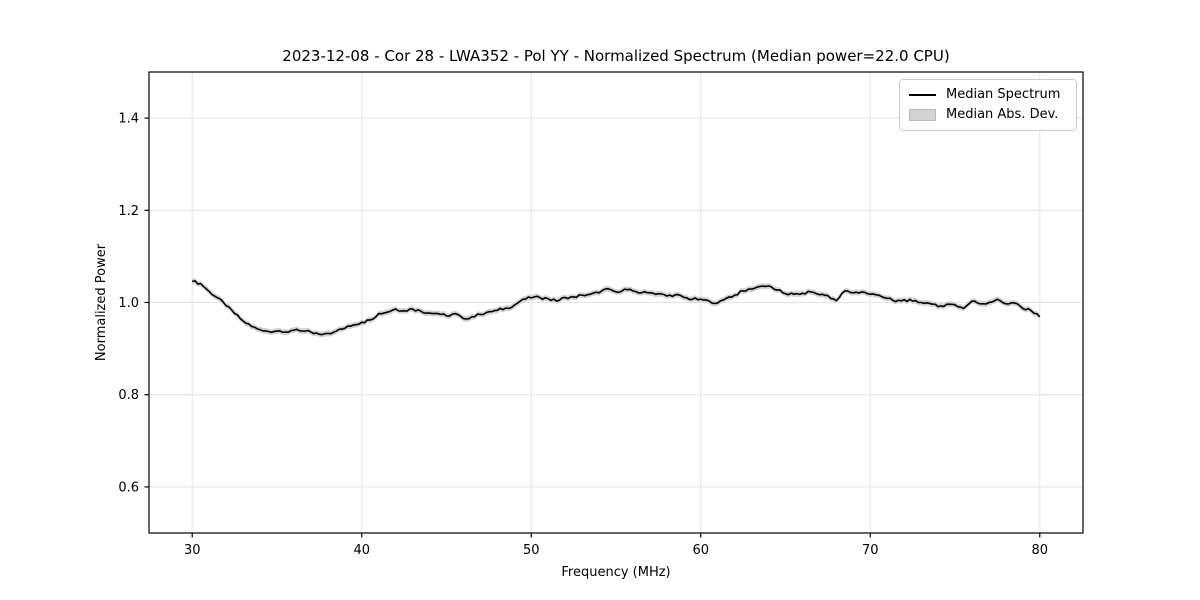 Image resolution: width=1200 pixels, height=600 pixels. I want to click on y-tick-label: 0.8, so click(128, 395).